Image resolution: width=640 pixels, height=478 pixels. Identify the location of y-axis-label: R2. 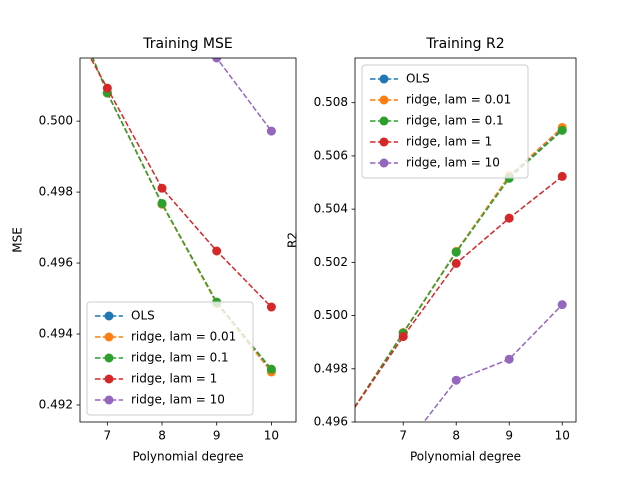
(293, 240).